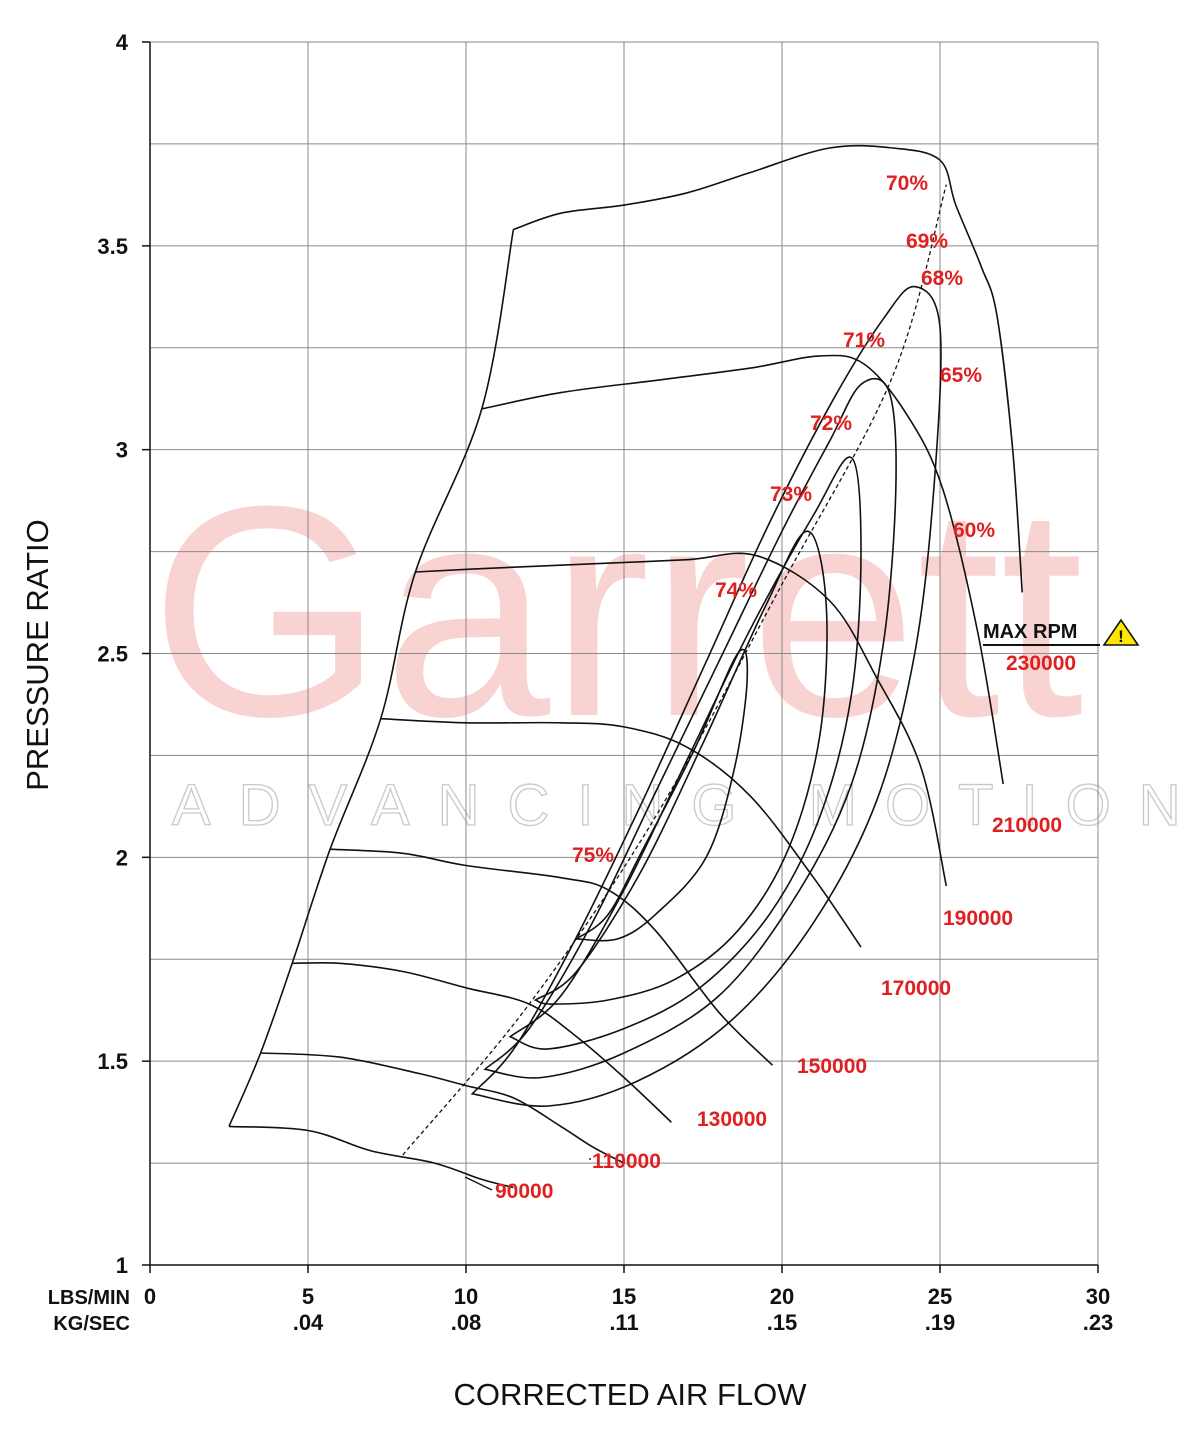 This screenshot has height=1433, width=1200. What do you see at coordinates (37, 655) in the screenshot?
I see `y-axis-title: PRESSURE RATIO` at bounding box center [37, 655].